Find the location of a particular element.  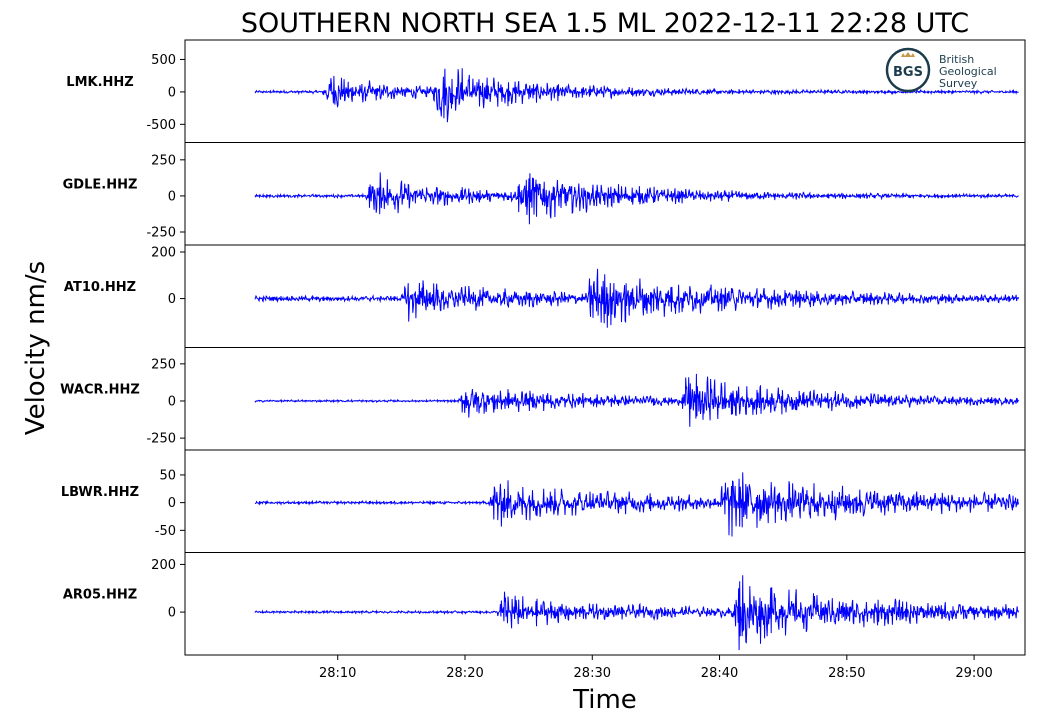

panel-ar05-hhz: 200 0 AR05.HHZ is located at coordinates (544, 604).